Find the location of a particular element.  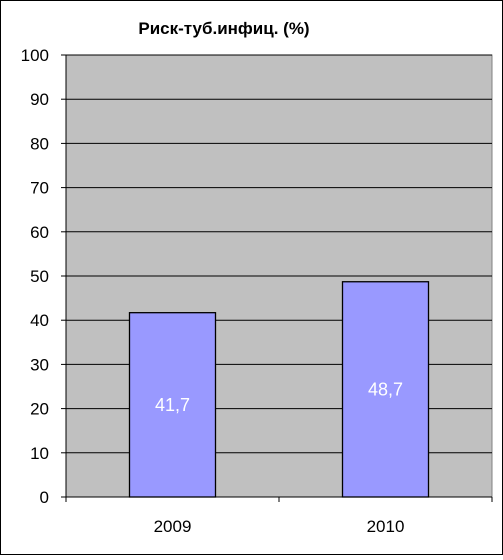

y-tick-label: 40 is located at coordinates (39, 320).